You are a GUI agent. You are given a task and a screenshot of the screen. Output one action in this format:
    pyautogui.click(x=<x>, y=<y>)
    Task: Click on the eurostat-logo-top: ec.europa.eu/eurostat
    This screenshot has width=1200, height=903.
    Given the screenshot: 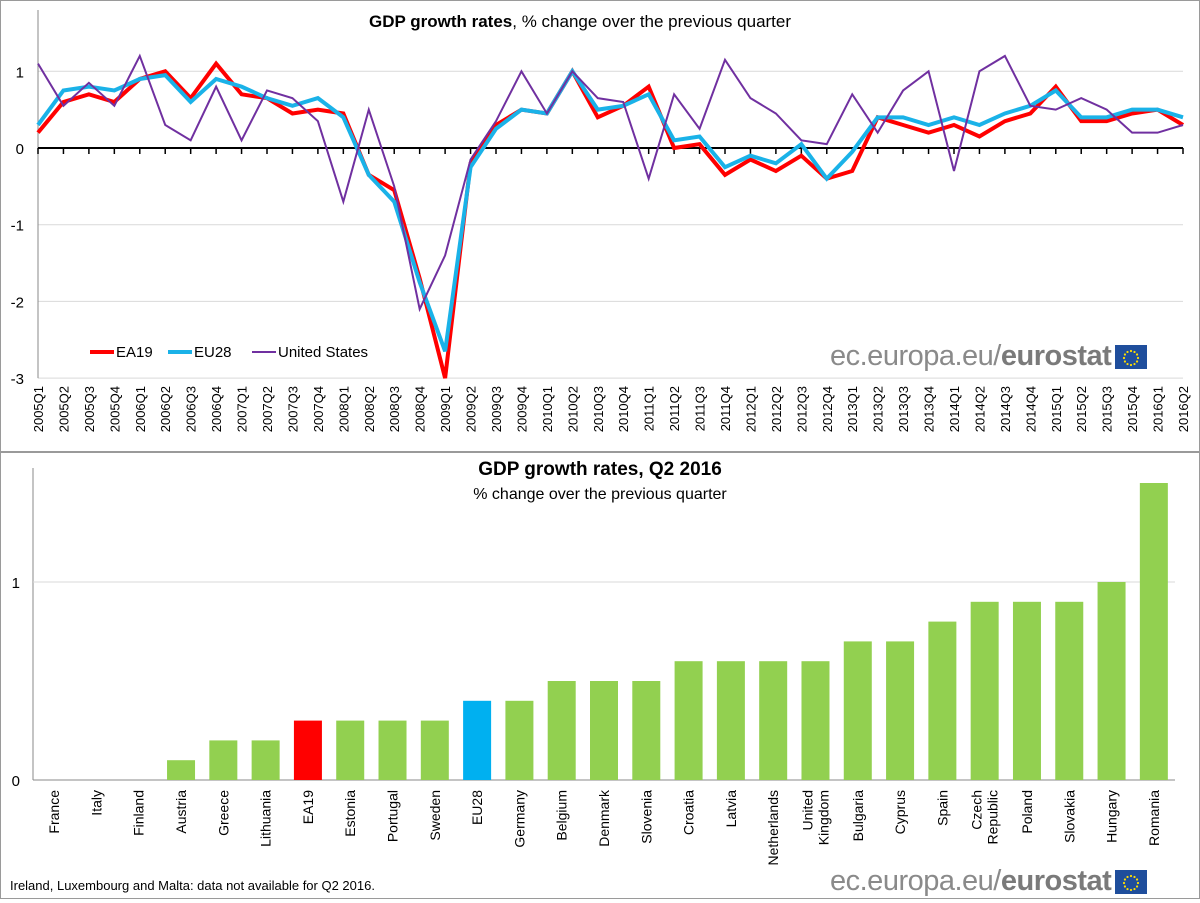 What is the action you would take?
    pyautogui.click(x=989, y=356)
    